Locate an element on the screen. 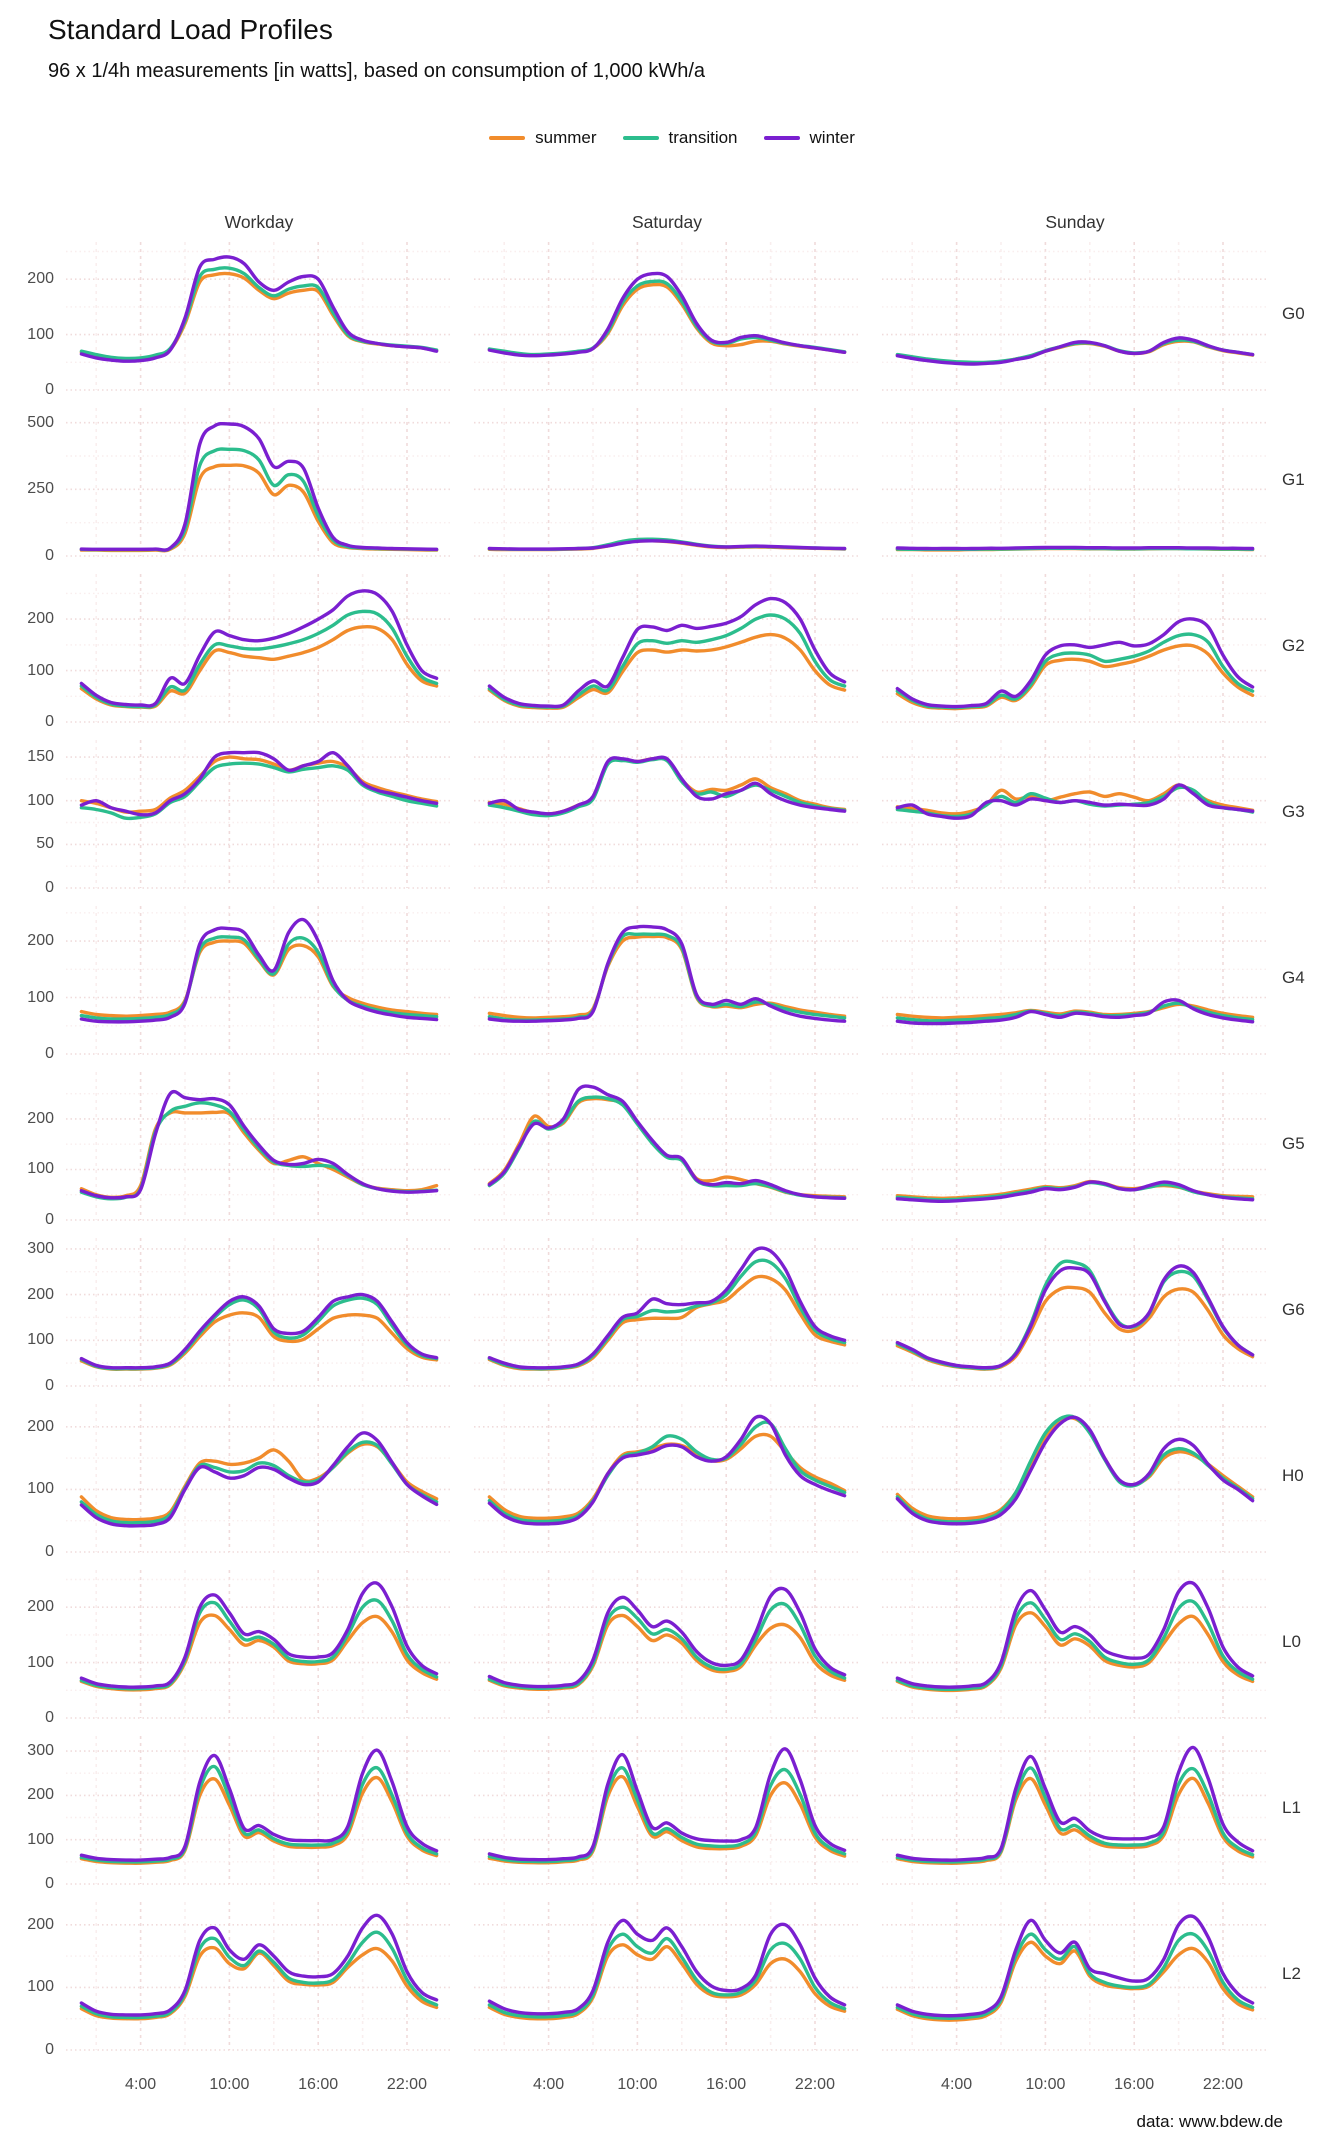  legend-item-summer: summer is located at coordinates (543, 138).